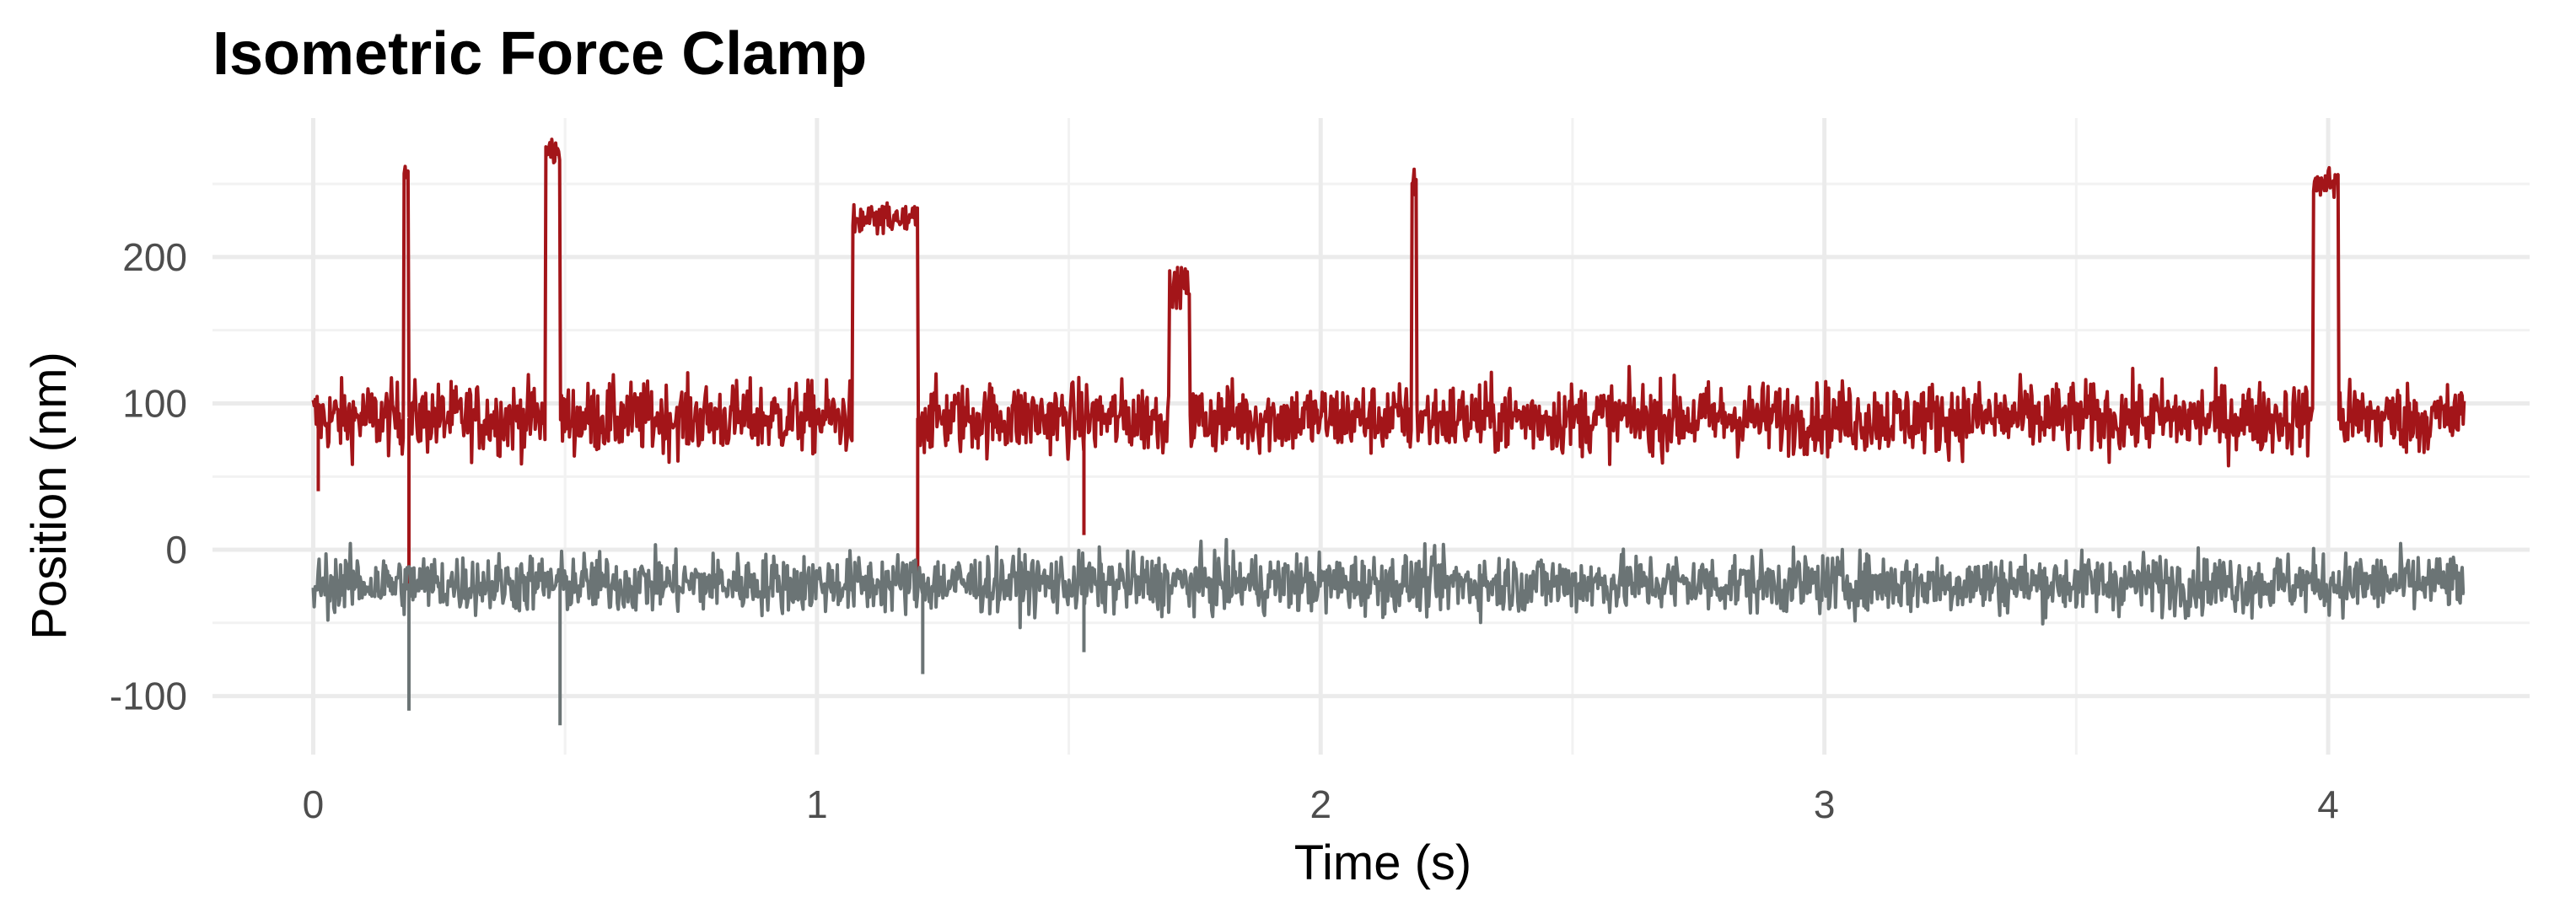 The width and height of the screenshot is (2576, 919). Describe the element at coordinates (154, 403) in the screenshot. I see `y-tick-label: 100` at that location.